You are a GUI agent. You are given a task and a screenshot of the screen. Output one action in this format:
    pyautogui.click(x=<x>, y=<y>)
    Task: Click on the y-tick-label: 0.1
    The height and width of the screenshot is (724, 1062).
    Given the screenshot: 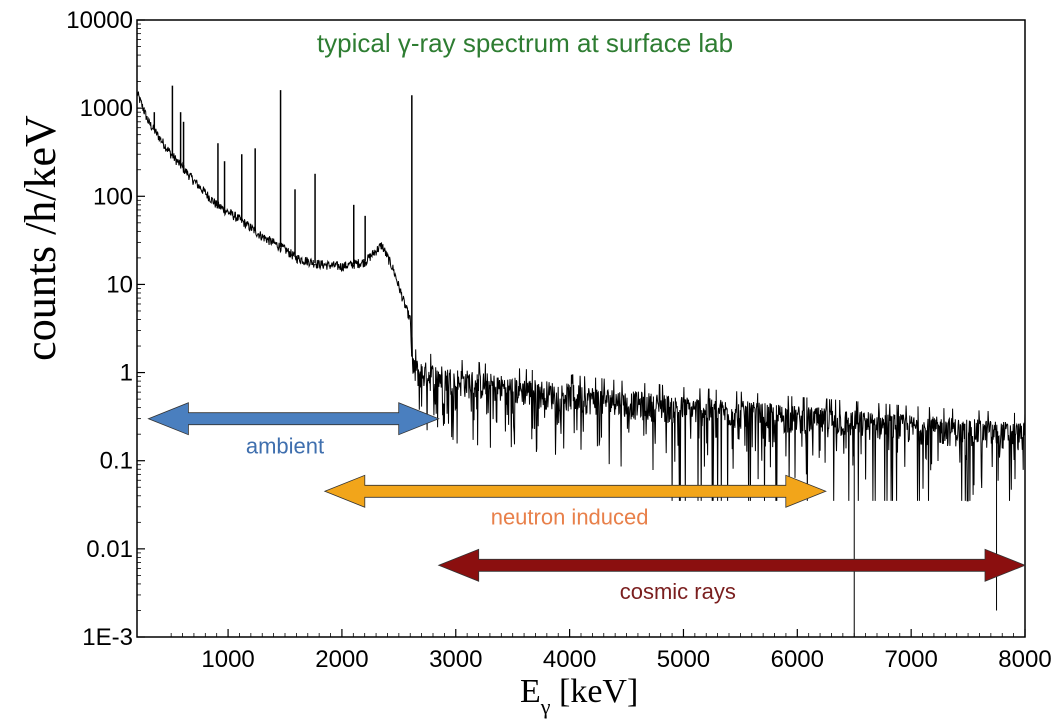 What is the action you would take?
    pyautogui.click(x=116, y=461)
    